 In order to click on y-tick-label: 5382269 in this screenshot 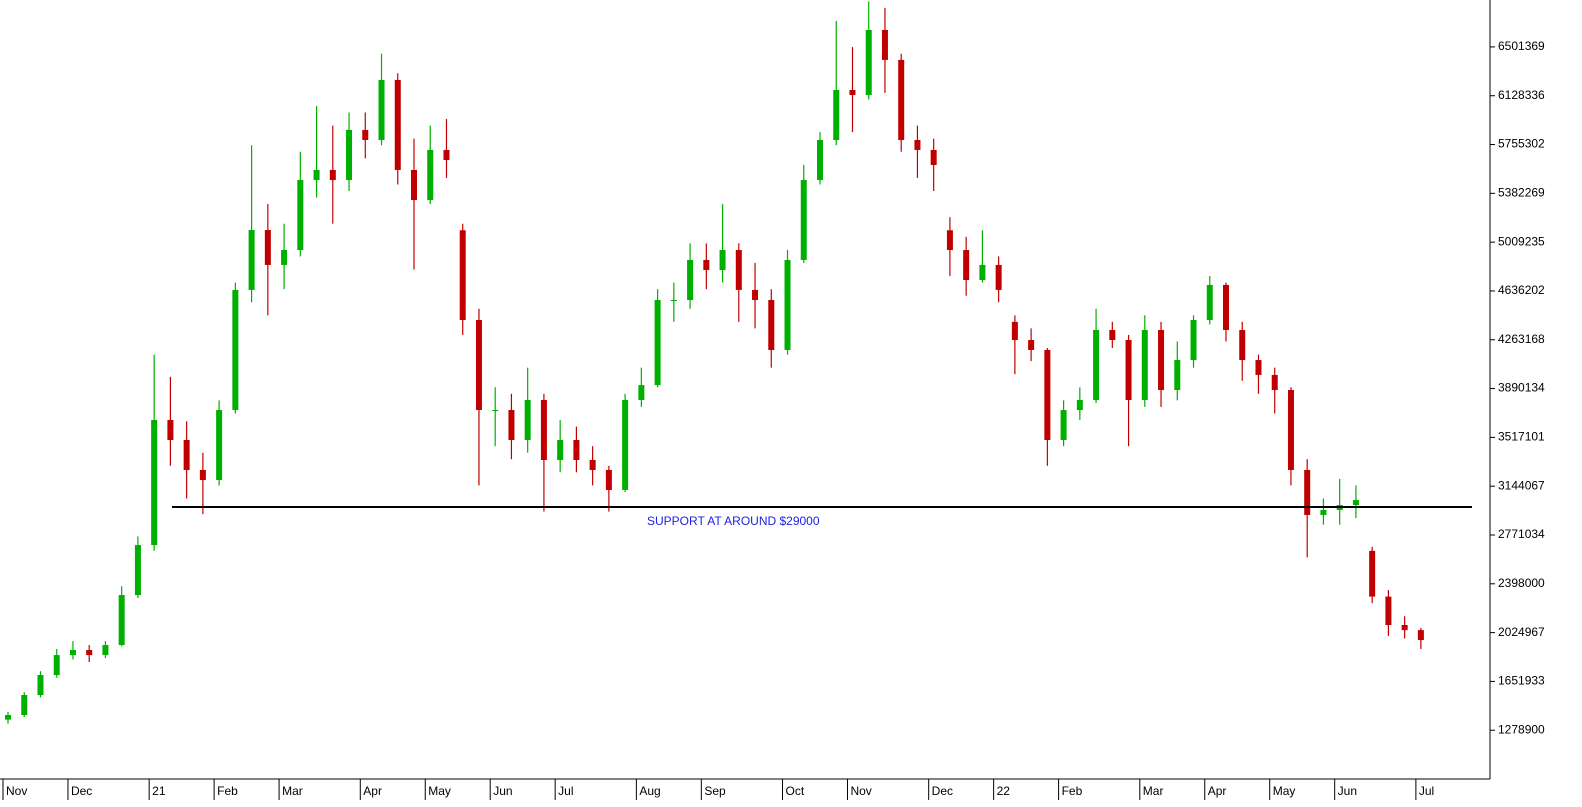, I will do `click(1521, 193)`.